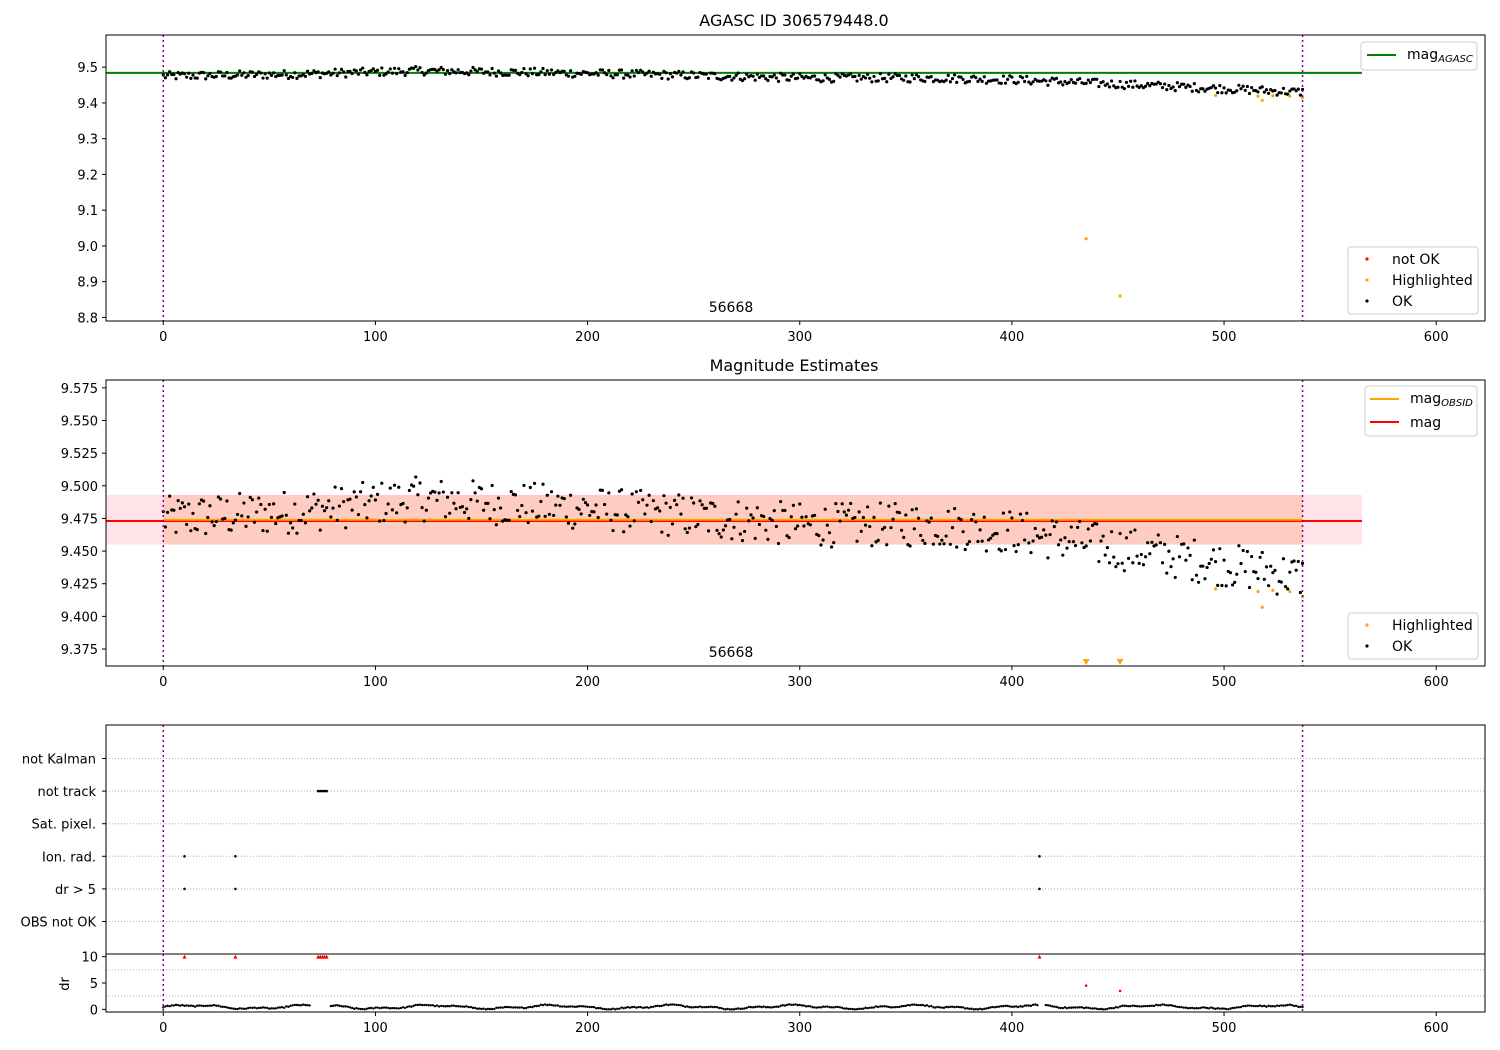 The height and width of the screenshot is (1050, 1500). What do you see at coordinates (1436, 337) in the screenshot?
I see `agasc-xtick-label-6: 600` at bounding box center [1436, 337].